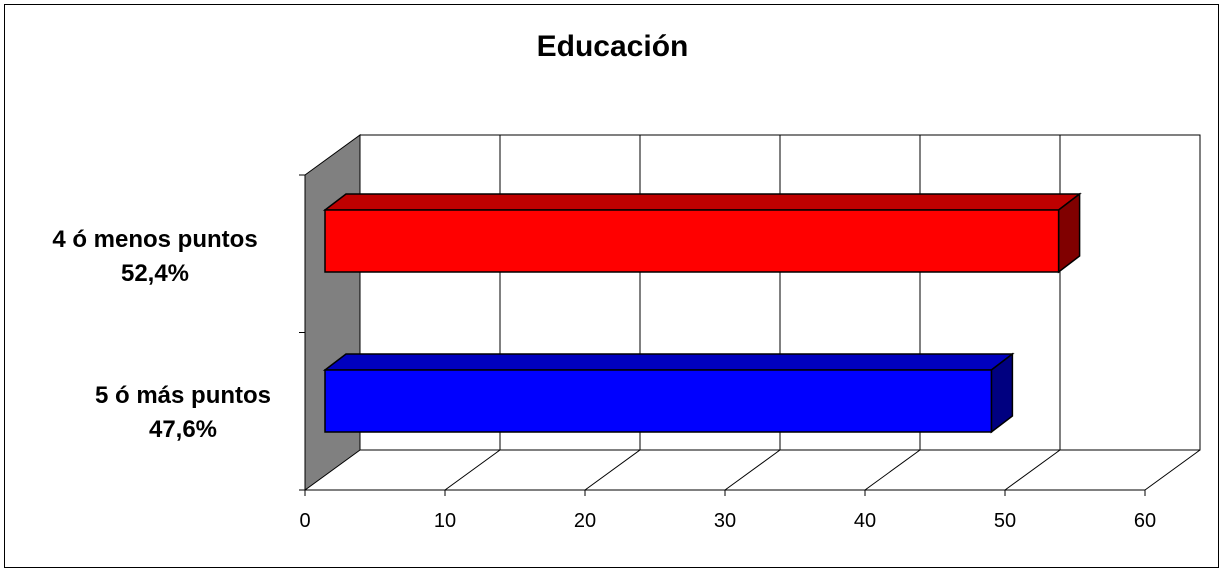 Image resolution: width=1225 pixels, height=574 pixels. I want to click on x-tick-label: 0, so click(304, 521).